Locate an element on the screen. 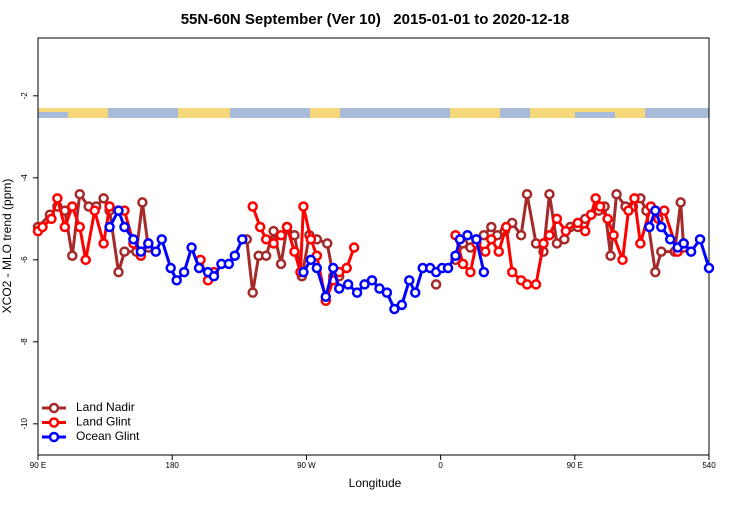 The image size is (750, 505). x-tick-label: 90 E is located at coordinates (38, 465).